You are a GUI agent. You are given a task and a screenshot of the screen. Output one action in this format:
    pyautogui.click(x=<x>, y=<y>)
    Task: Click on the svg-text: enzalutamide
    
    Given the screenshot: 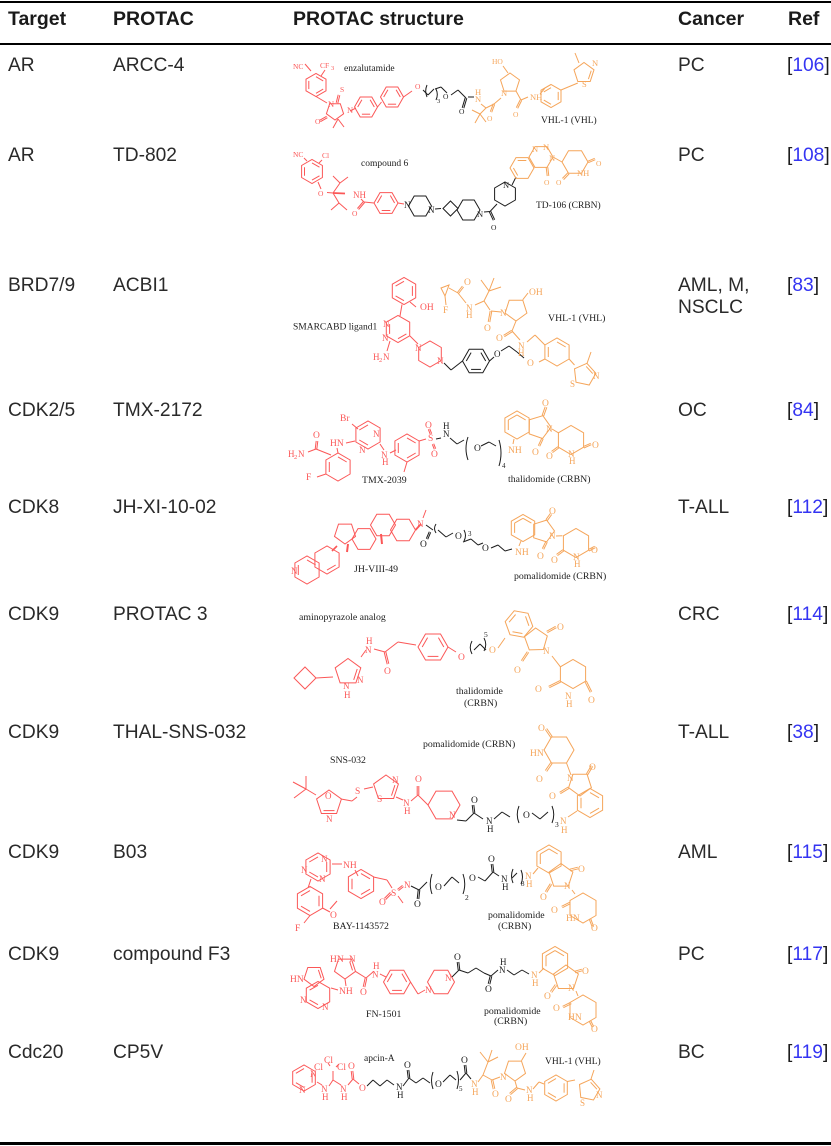 What is the action you would take?
    pyautogui.click(x=369, y=69)
    